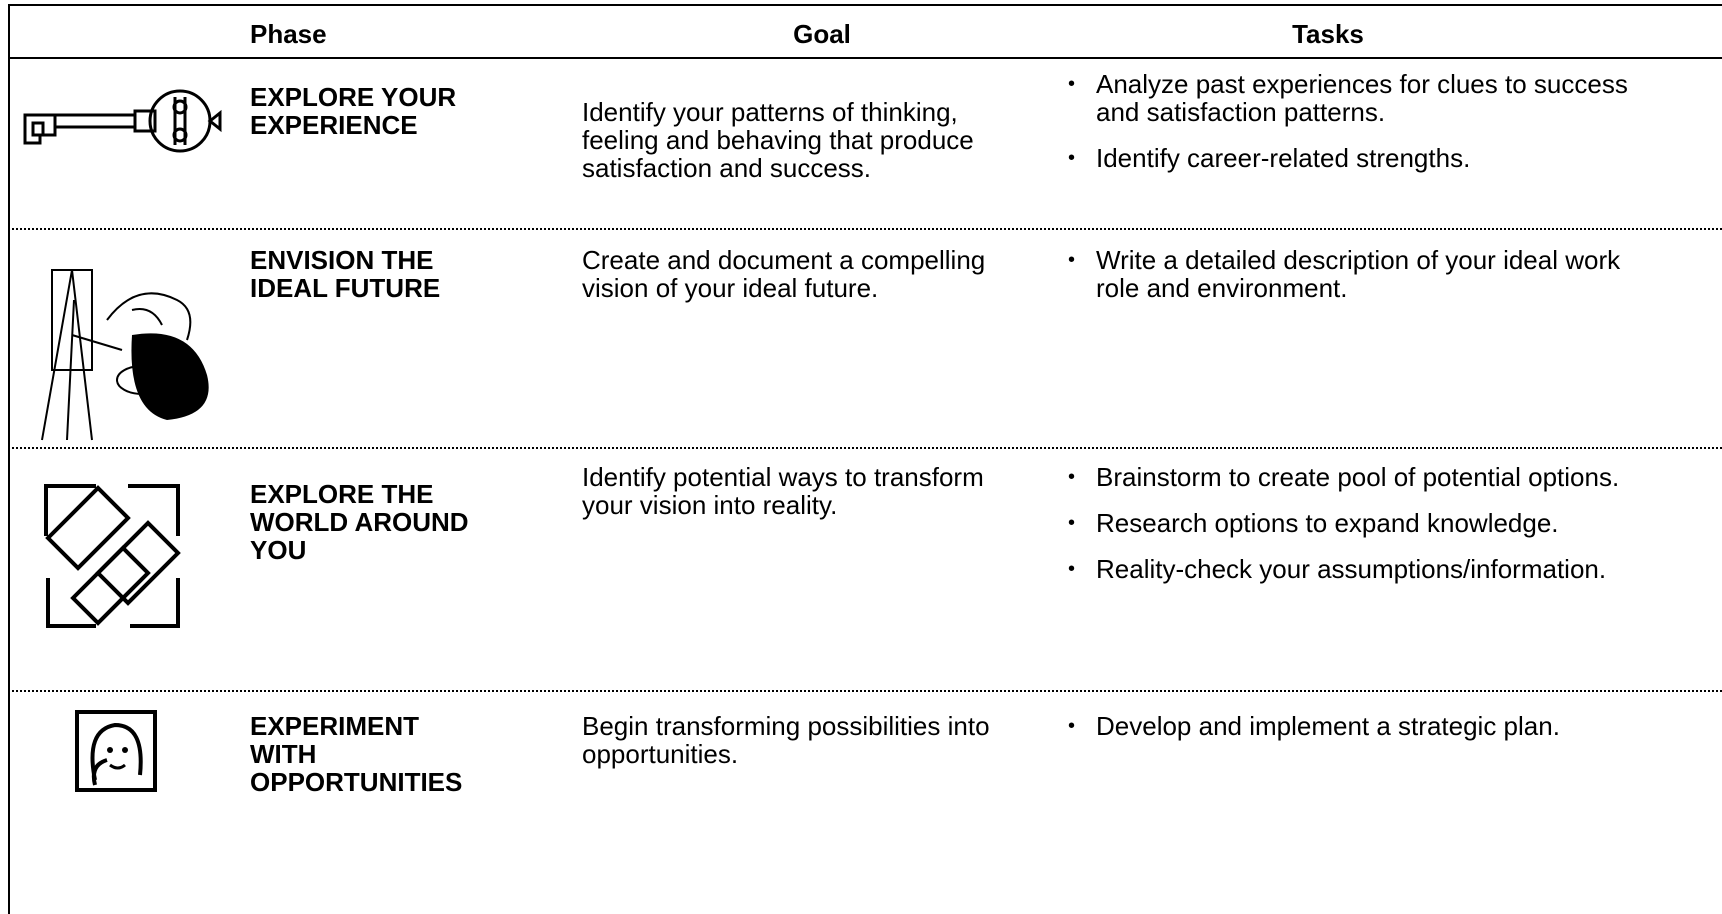  I want to click on task-item: Develop and implement a strategic plan., so click(1368, 726).